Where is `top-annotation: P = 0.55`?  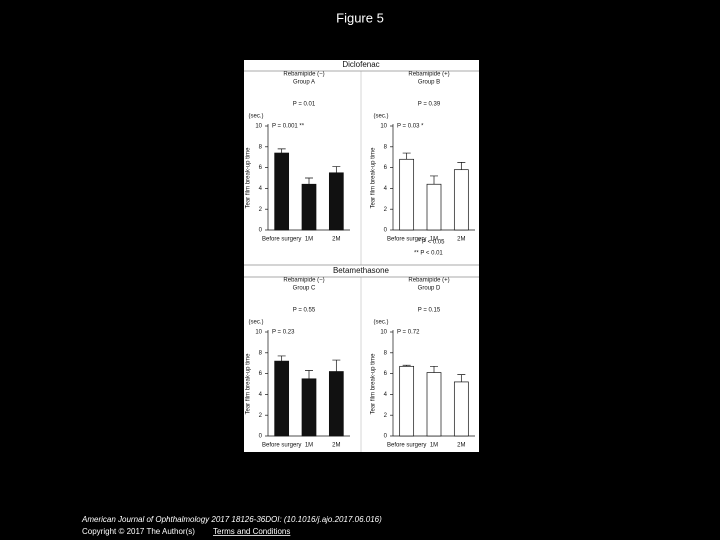 top-annotation: P = 0.55 is located at coordinates (304, 311).